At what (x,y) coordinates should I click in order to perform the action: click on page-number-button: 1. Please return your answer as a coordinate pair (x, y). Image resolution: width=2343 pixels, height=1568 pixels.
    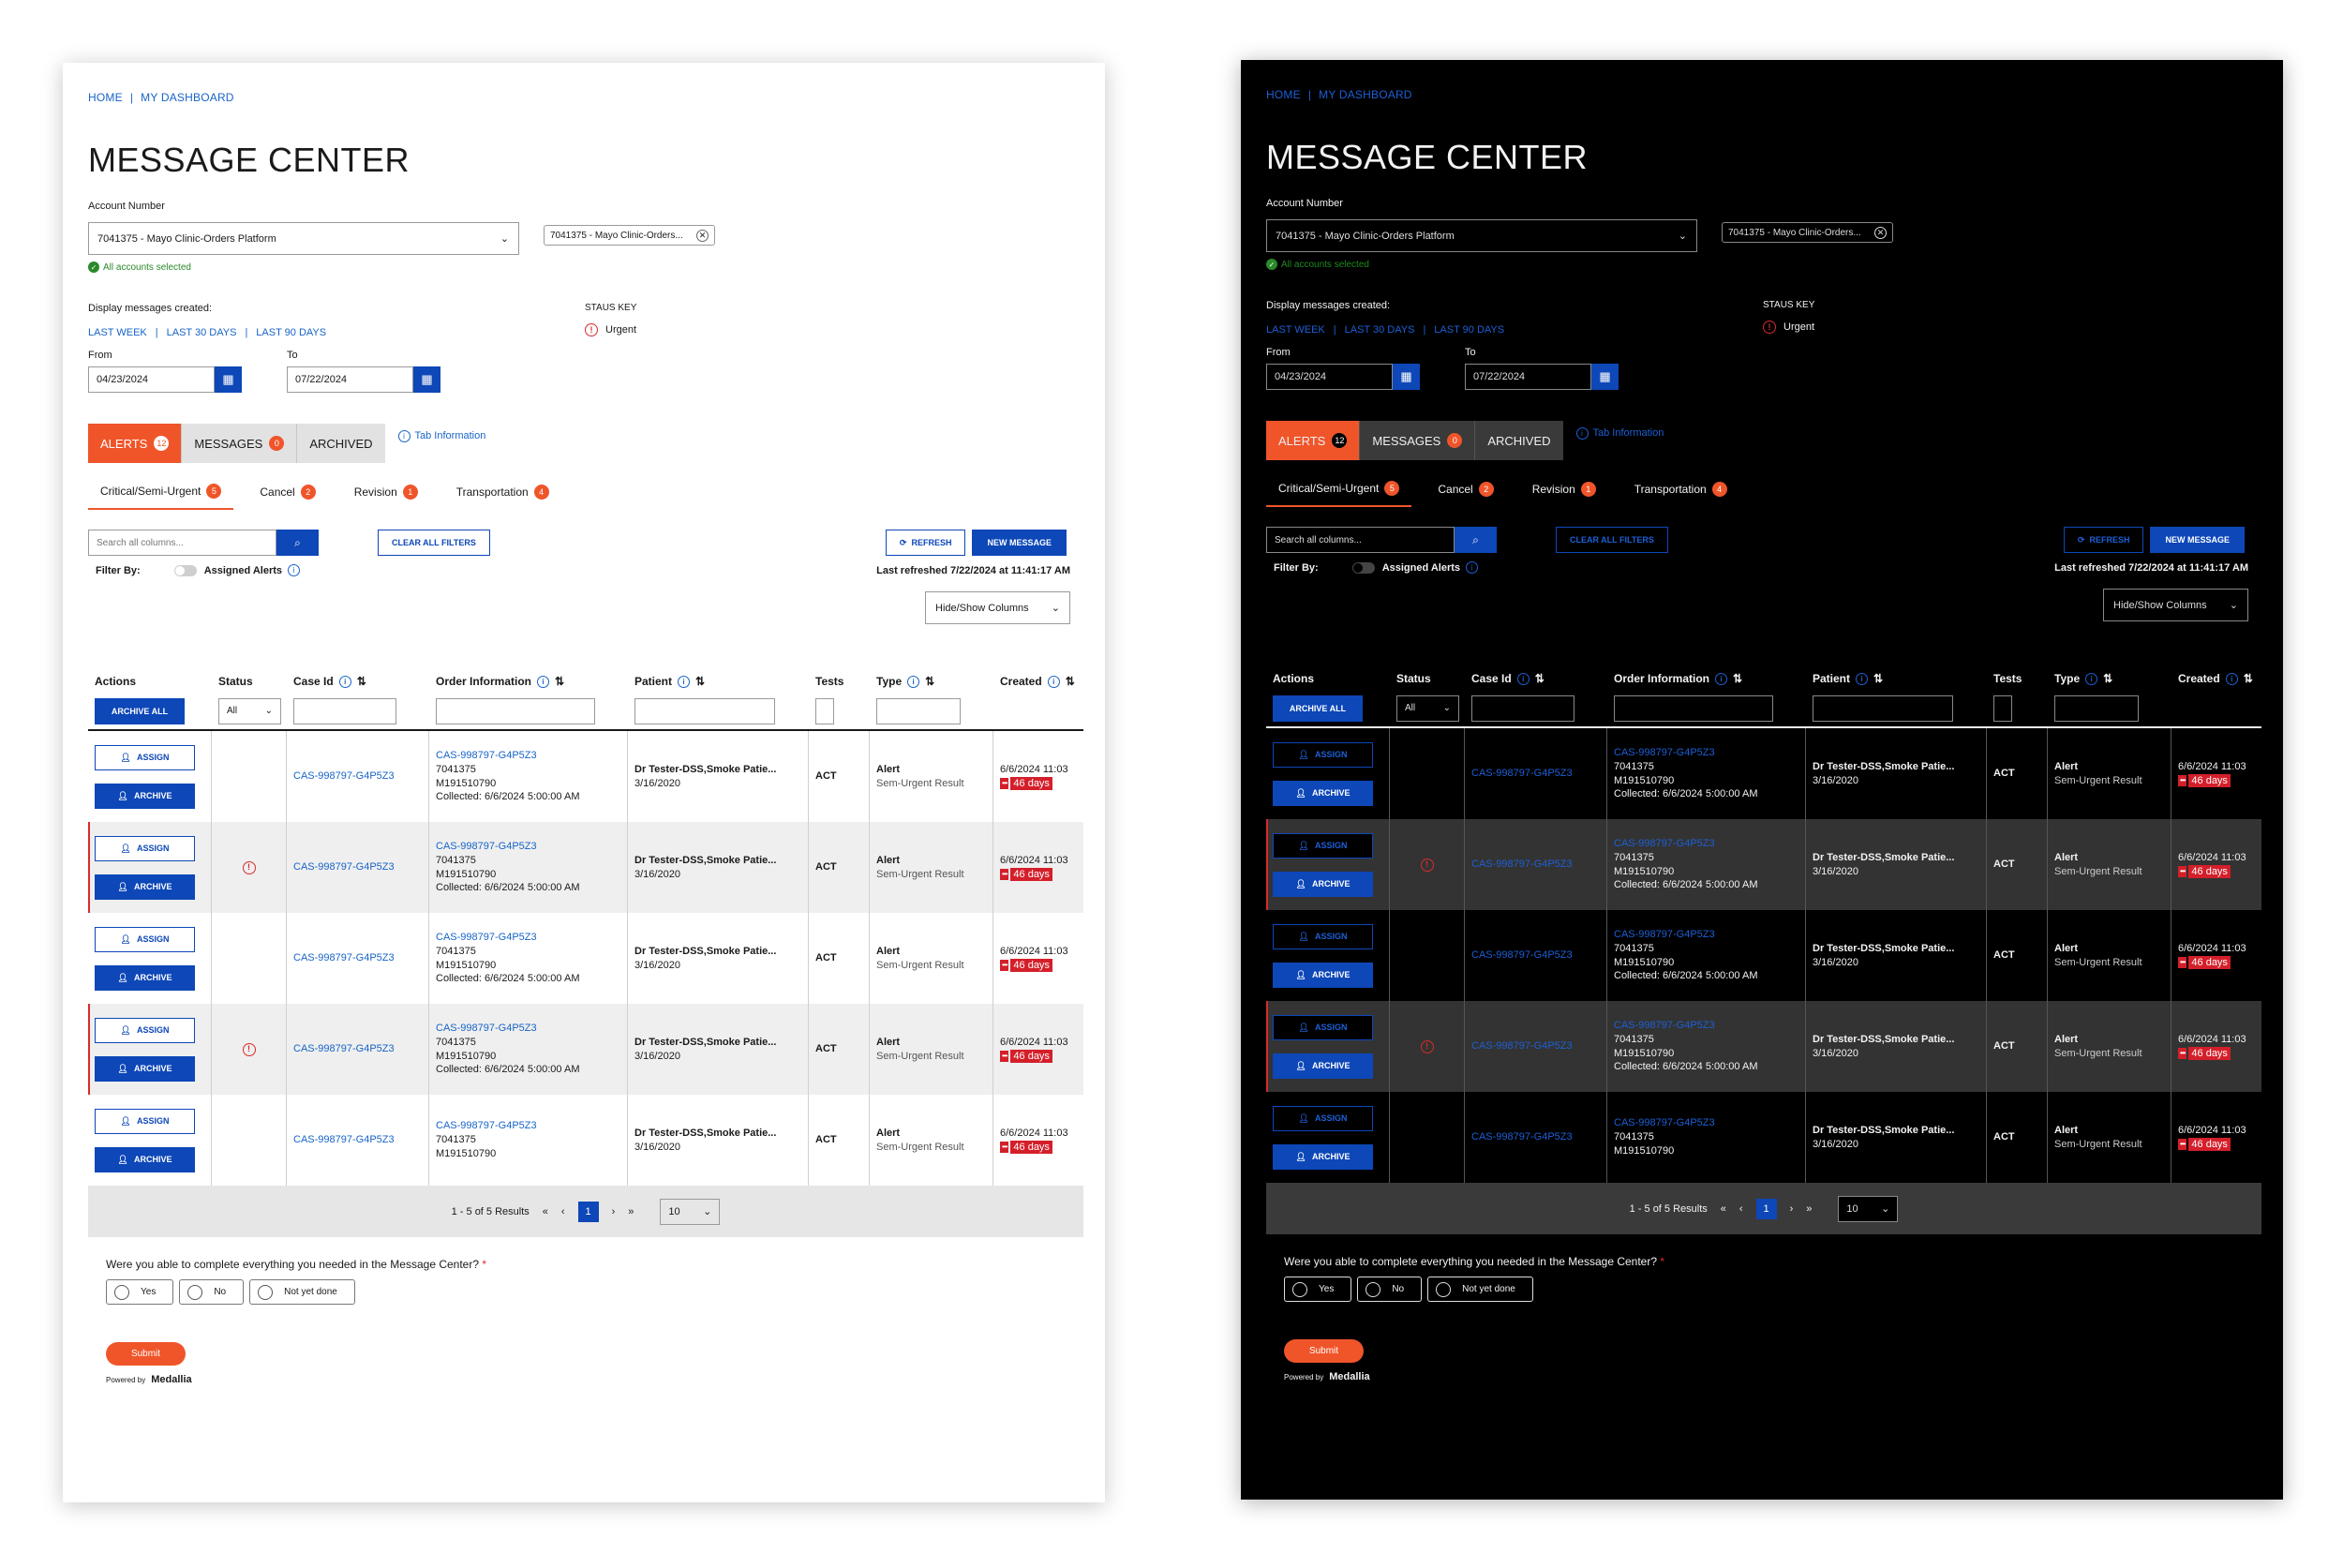
    Looking at the image, I should click on (1766, 1209).